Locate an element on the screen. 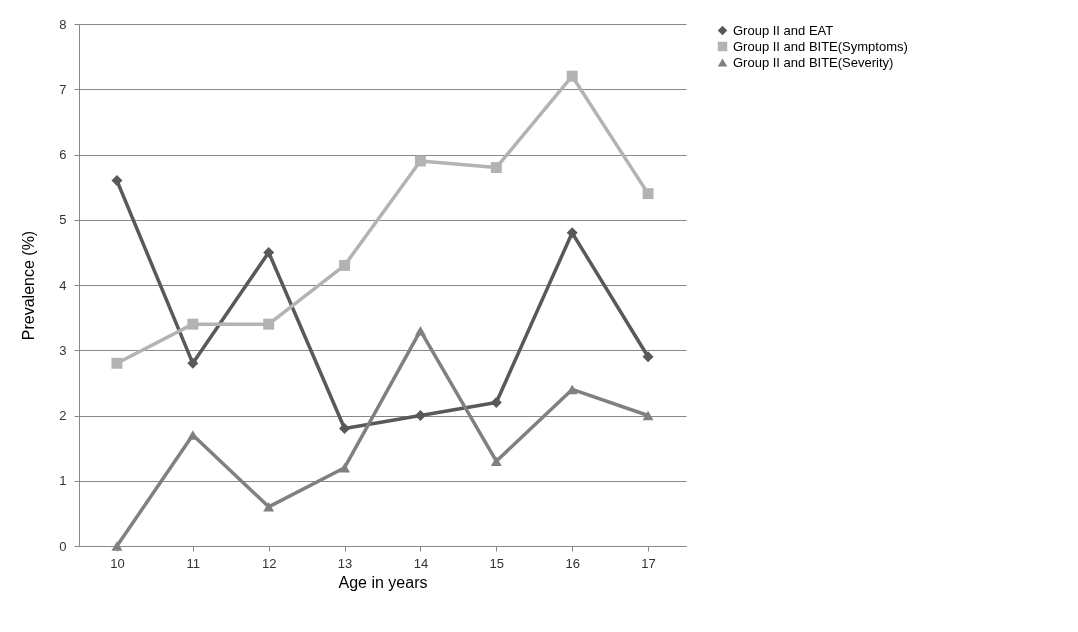  y-tick-label: 0 is located at coordinates (63, 546).